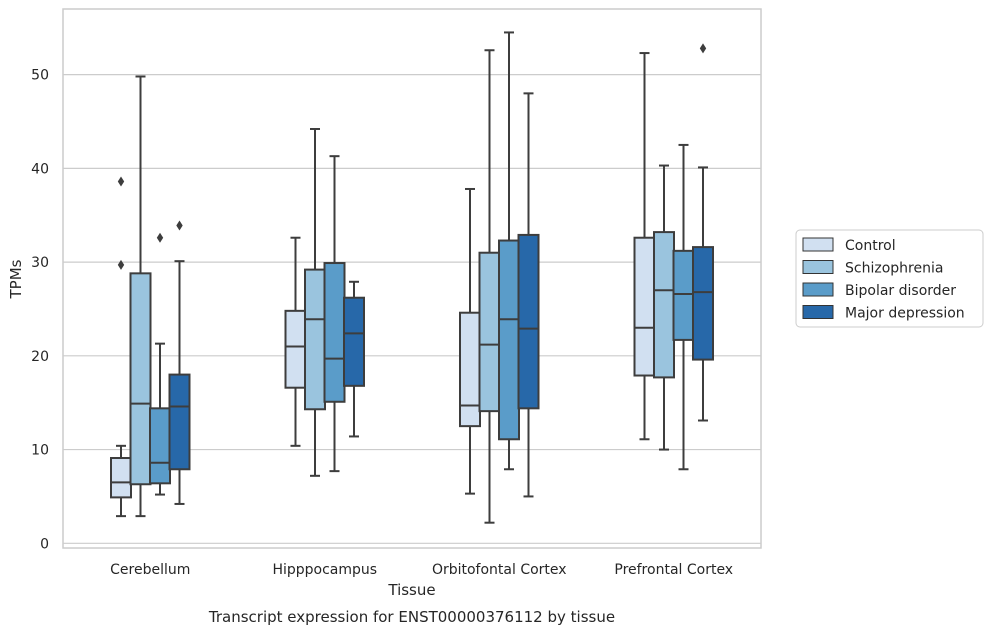  What do you see at coordinates (44, 544) in the screenshot?
I see `y-tick-label: 0` at bounding box center [44, 544].